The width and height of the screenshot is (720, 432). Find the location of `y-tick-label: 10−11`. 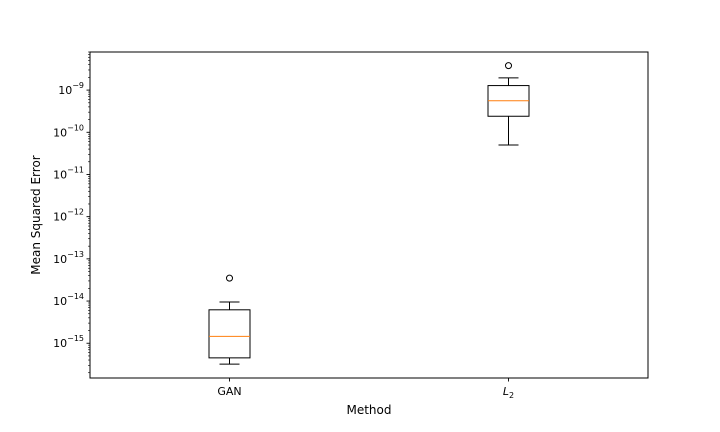

y-tick-label: 10−11 is located at coordinates (68, 173).